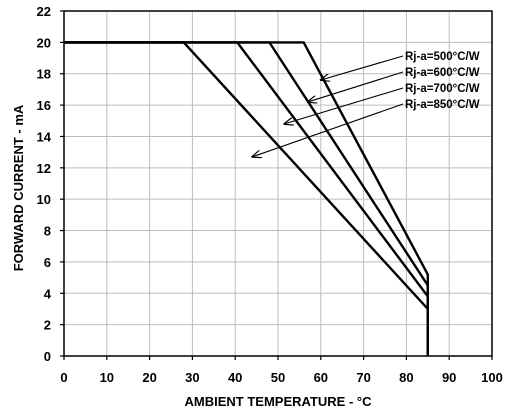 This screenshot has height=419, width=518. I want to click on series-label-0: Rj-a=500°C/W, so click(442, 57).